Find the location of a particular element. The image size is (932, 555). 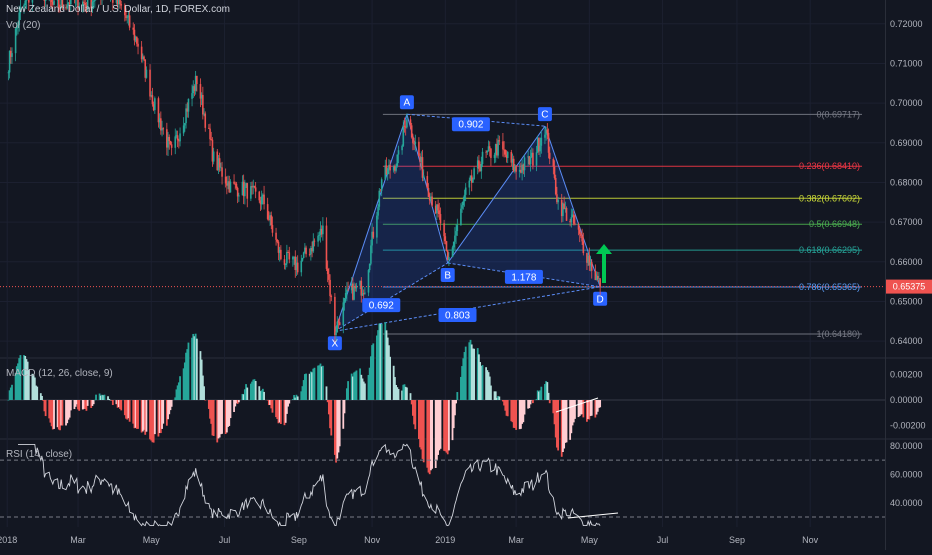

annotations: 0.65375 is located at coordinates (466, 269).